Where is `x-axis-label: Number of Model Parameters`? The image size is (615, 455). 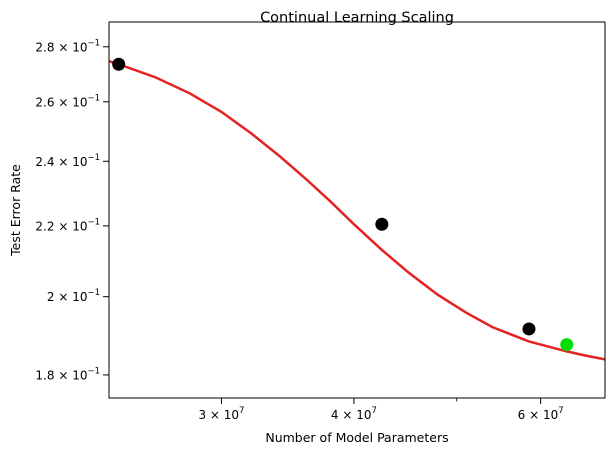 x-axis-label: Number of Model Parameters is located at coordinates (356, 437).